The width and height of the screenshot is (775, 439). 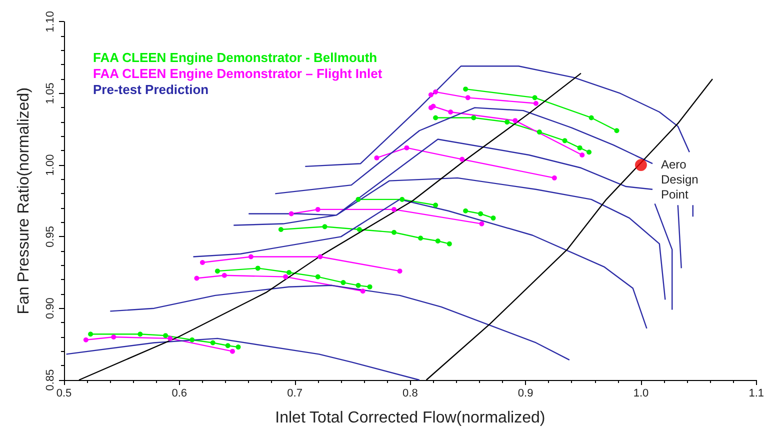 I want to click on x-tick-label: 1.0, so click(x=641, y=394).